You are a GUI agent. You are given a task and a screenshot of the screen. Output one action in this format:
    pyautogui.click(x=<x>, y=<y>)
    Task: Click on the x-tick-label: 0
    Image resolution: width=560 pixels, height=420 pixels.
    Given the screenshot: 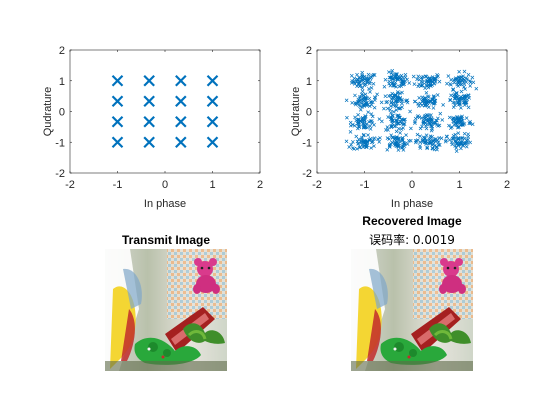 What is the action you would take?
    pyautogui.click(x=412, y=185)
    